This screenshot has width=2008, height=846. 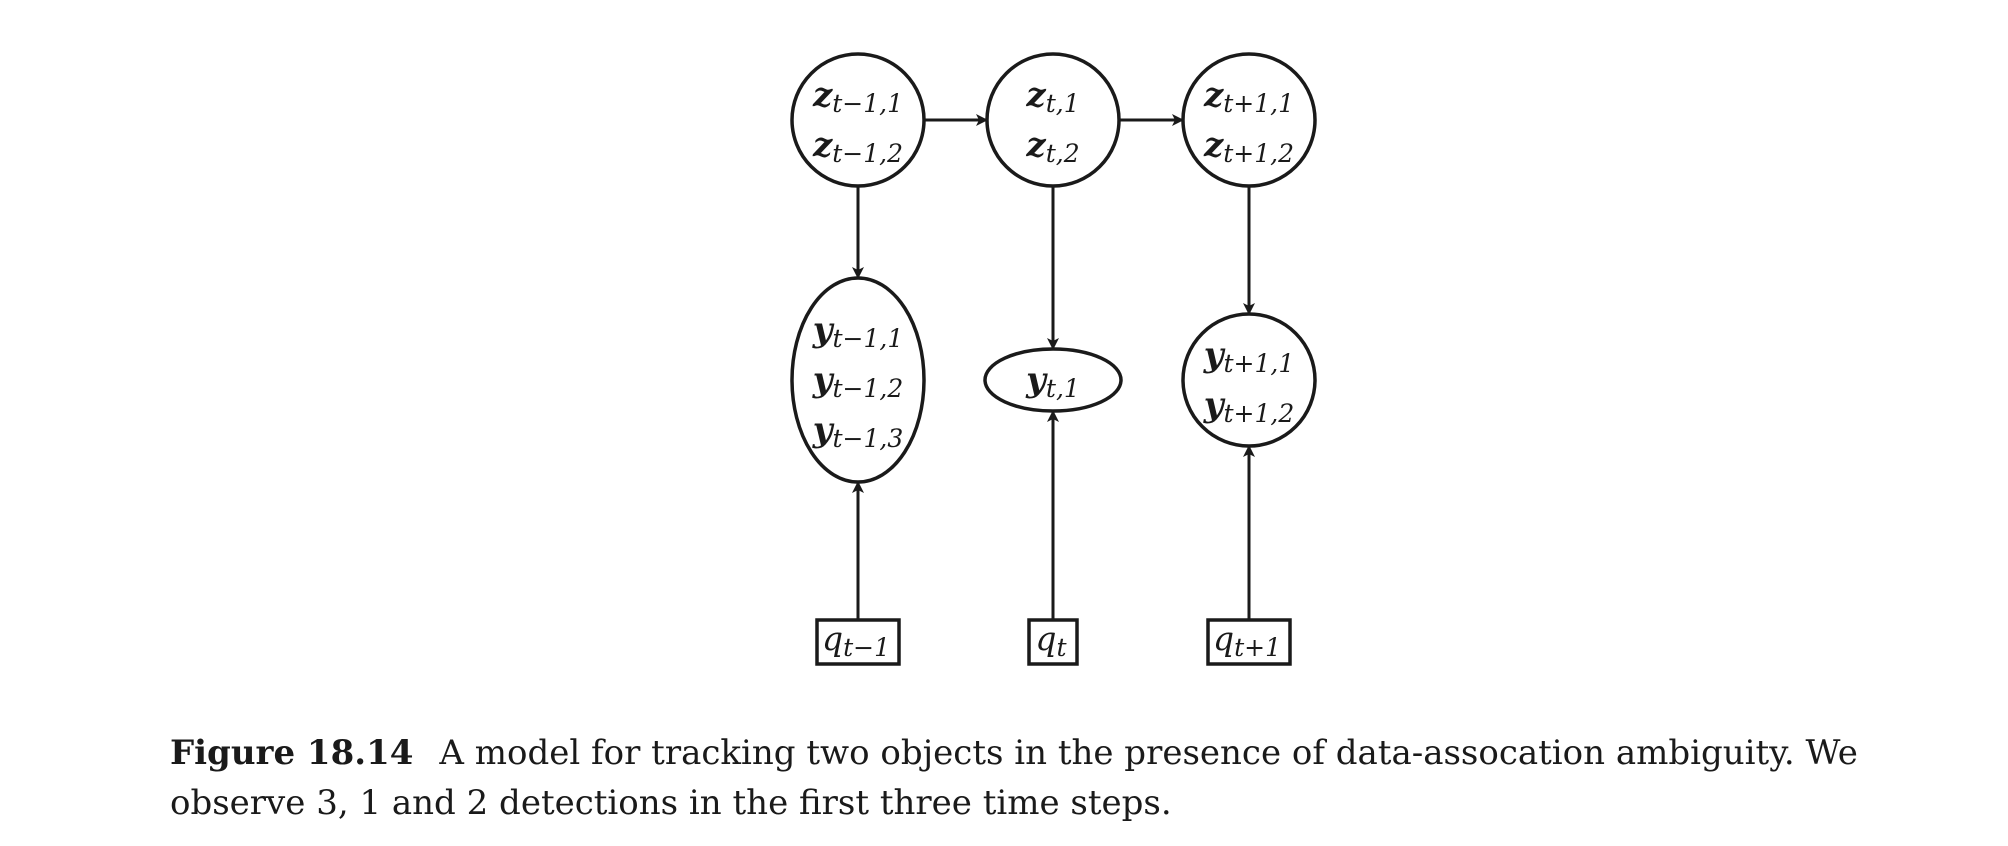 I want to click on latent-node-z_tm1: zt−1,1 zt−1,2, so click(x=858, y=120).